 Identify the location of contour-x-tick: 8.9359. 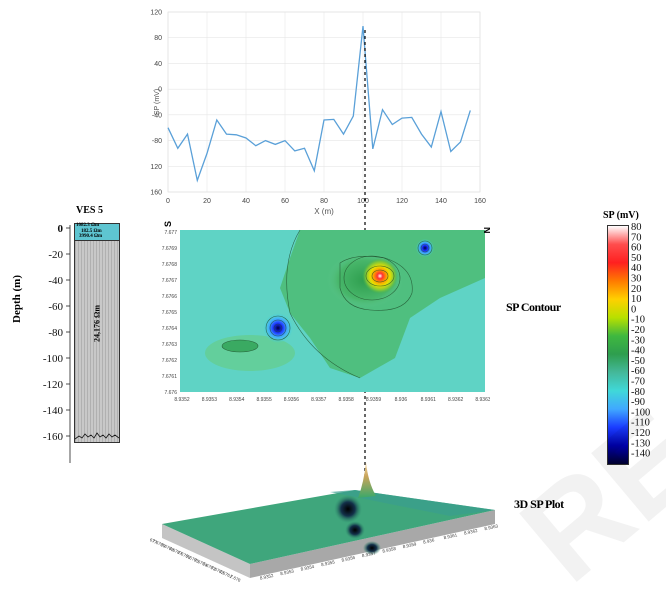
(374, 400).